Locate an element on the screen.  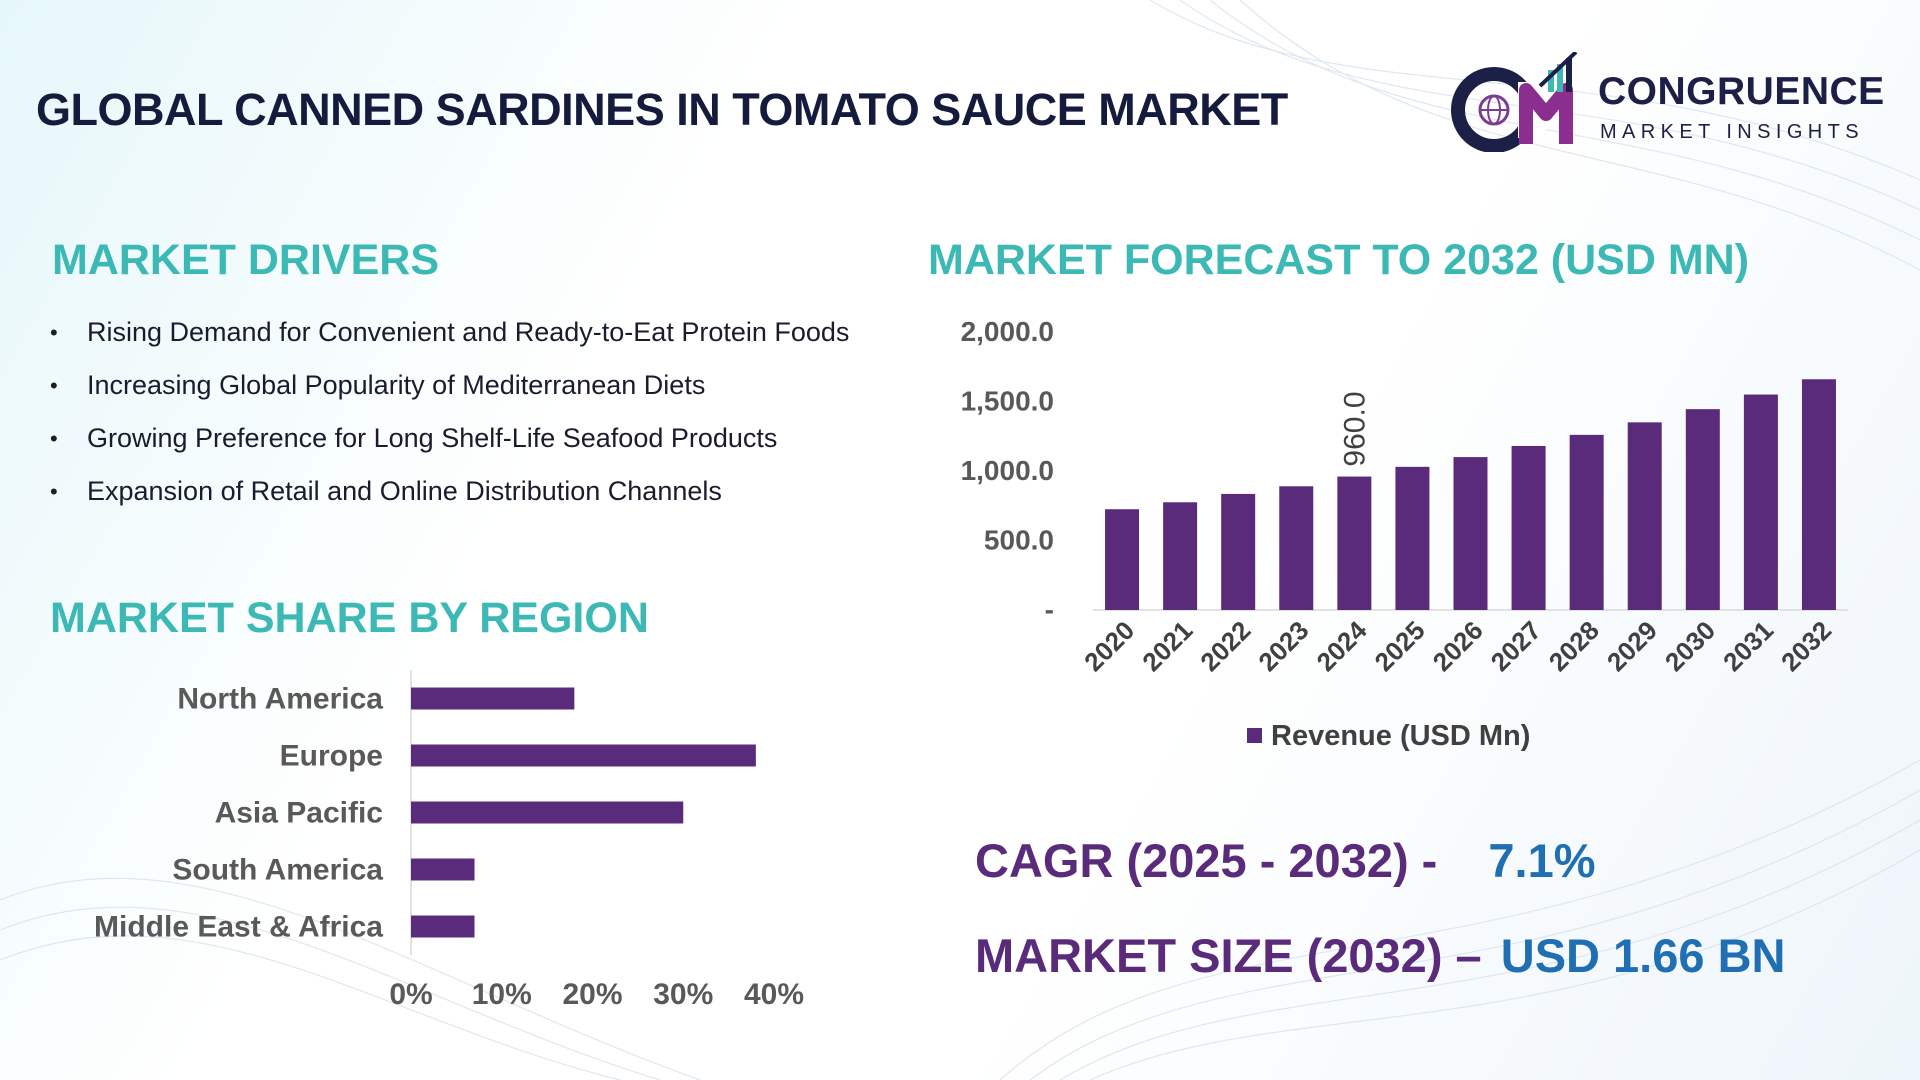
x-tick-label: 10% is located at coordinates (502, 994).